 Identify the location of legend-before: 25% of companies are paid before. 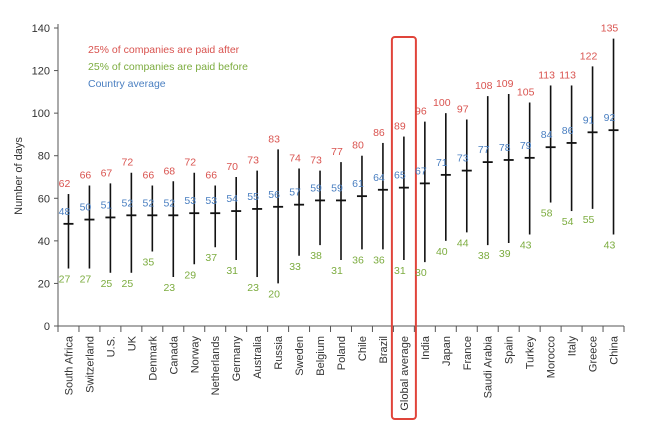
(168, 67).